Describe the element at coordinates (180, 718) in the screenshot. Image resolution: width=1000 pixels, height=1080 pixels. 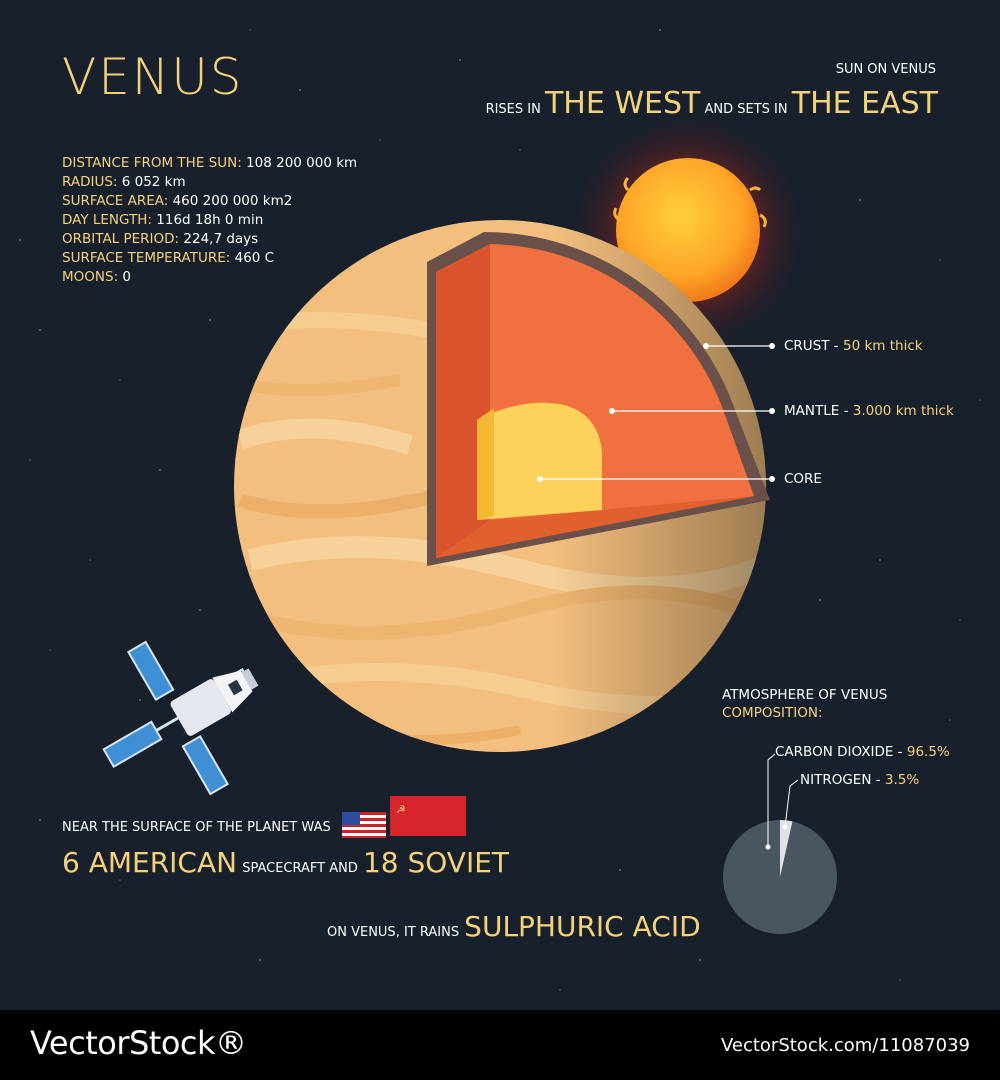
I see `spacecraft-illustration` at that location.